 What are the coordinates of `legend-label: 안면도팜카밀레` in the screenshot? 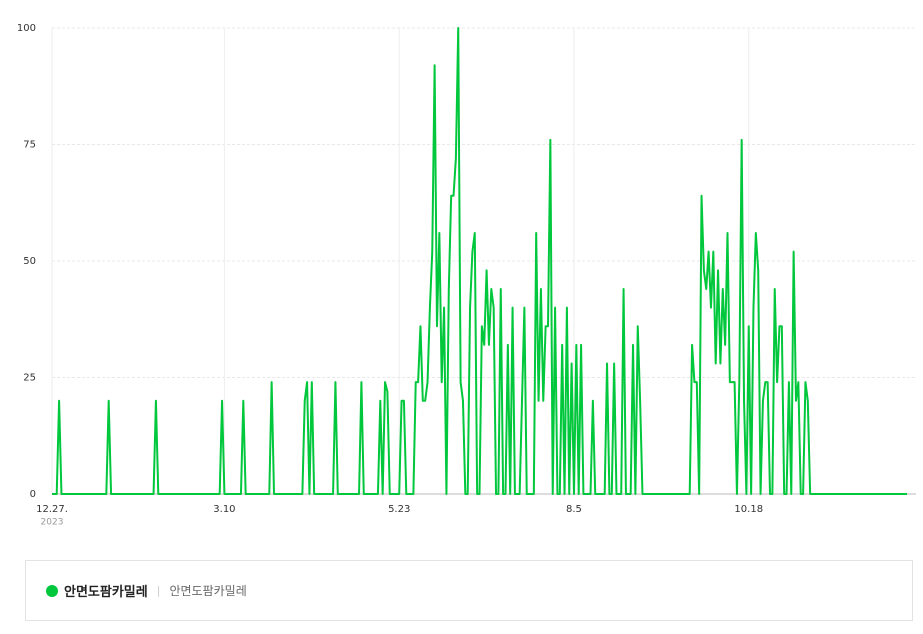 It's located at (106, 592).